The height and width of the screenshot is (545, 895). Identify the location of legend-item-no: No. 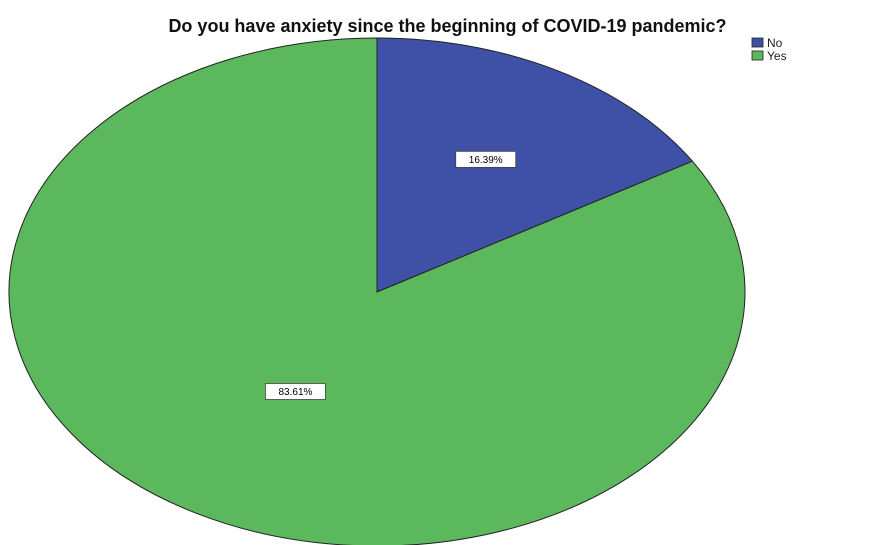
(767, 43).